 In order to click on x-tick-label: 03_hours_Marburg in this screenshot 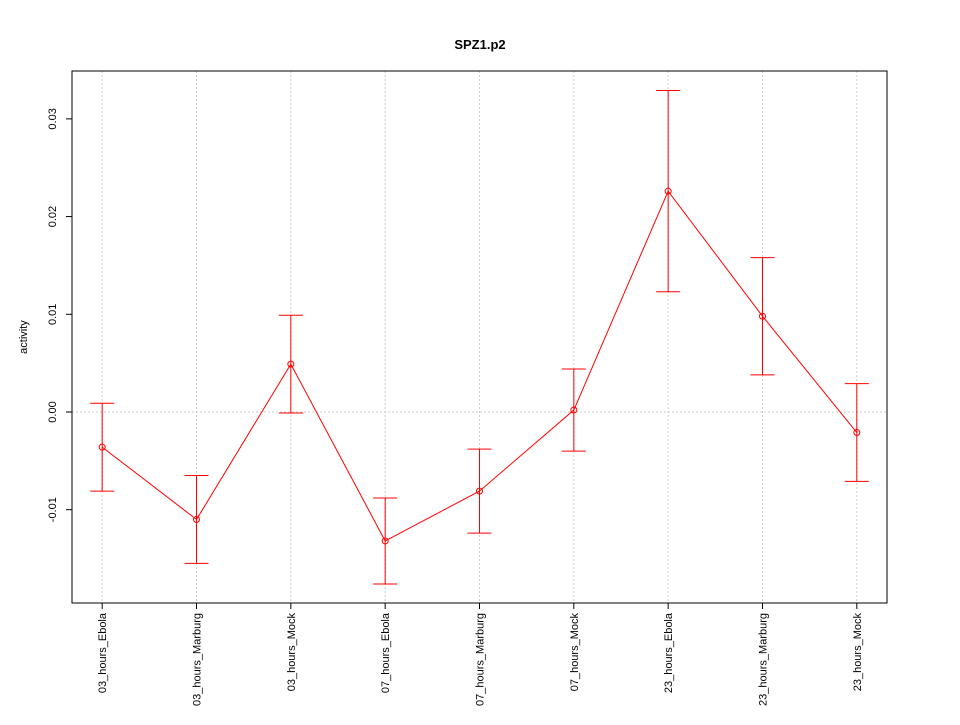, I will do `click(198, 659)`.